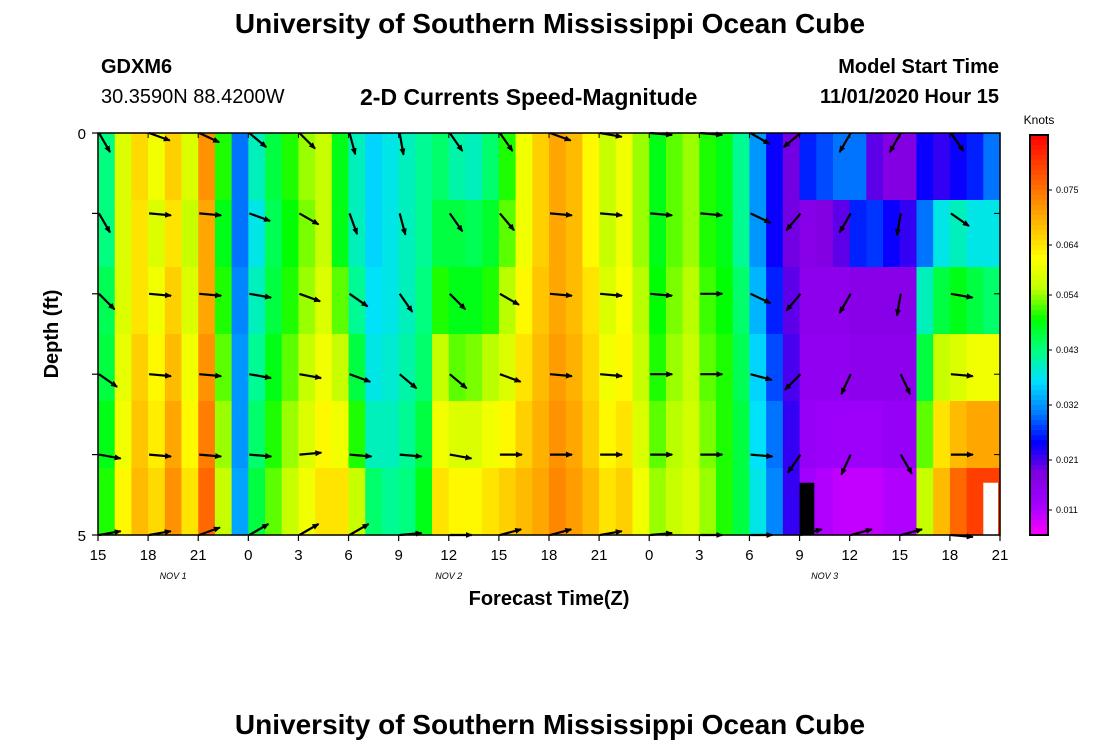 The image size is (1100, 750). I want to click on x-tick-label: 9, so click(799, 555).